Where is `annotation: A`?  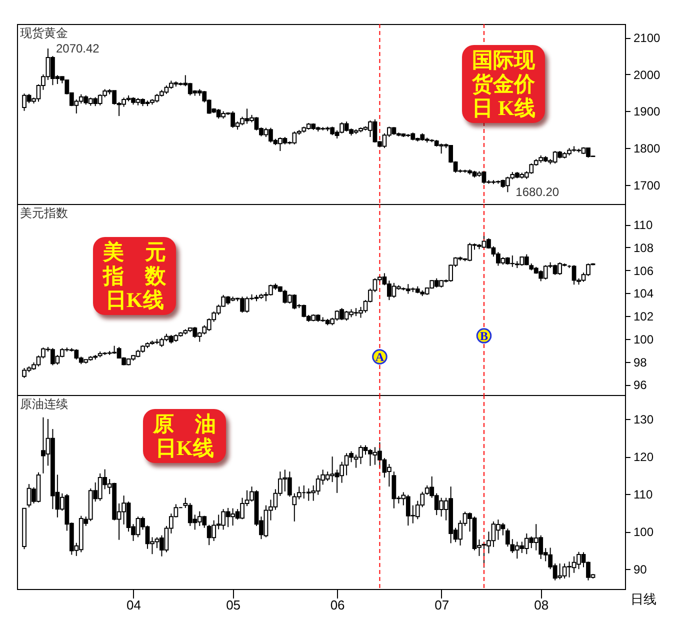
annotation: A is located at coordinates (379, 357).